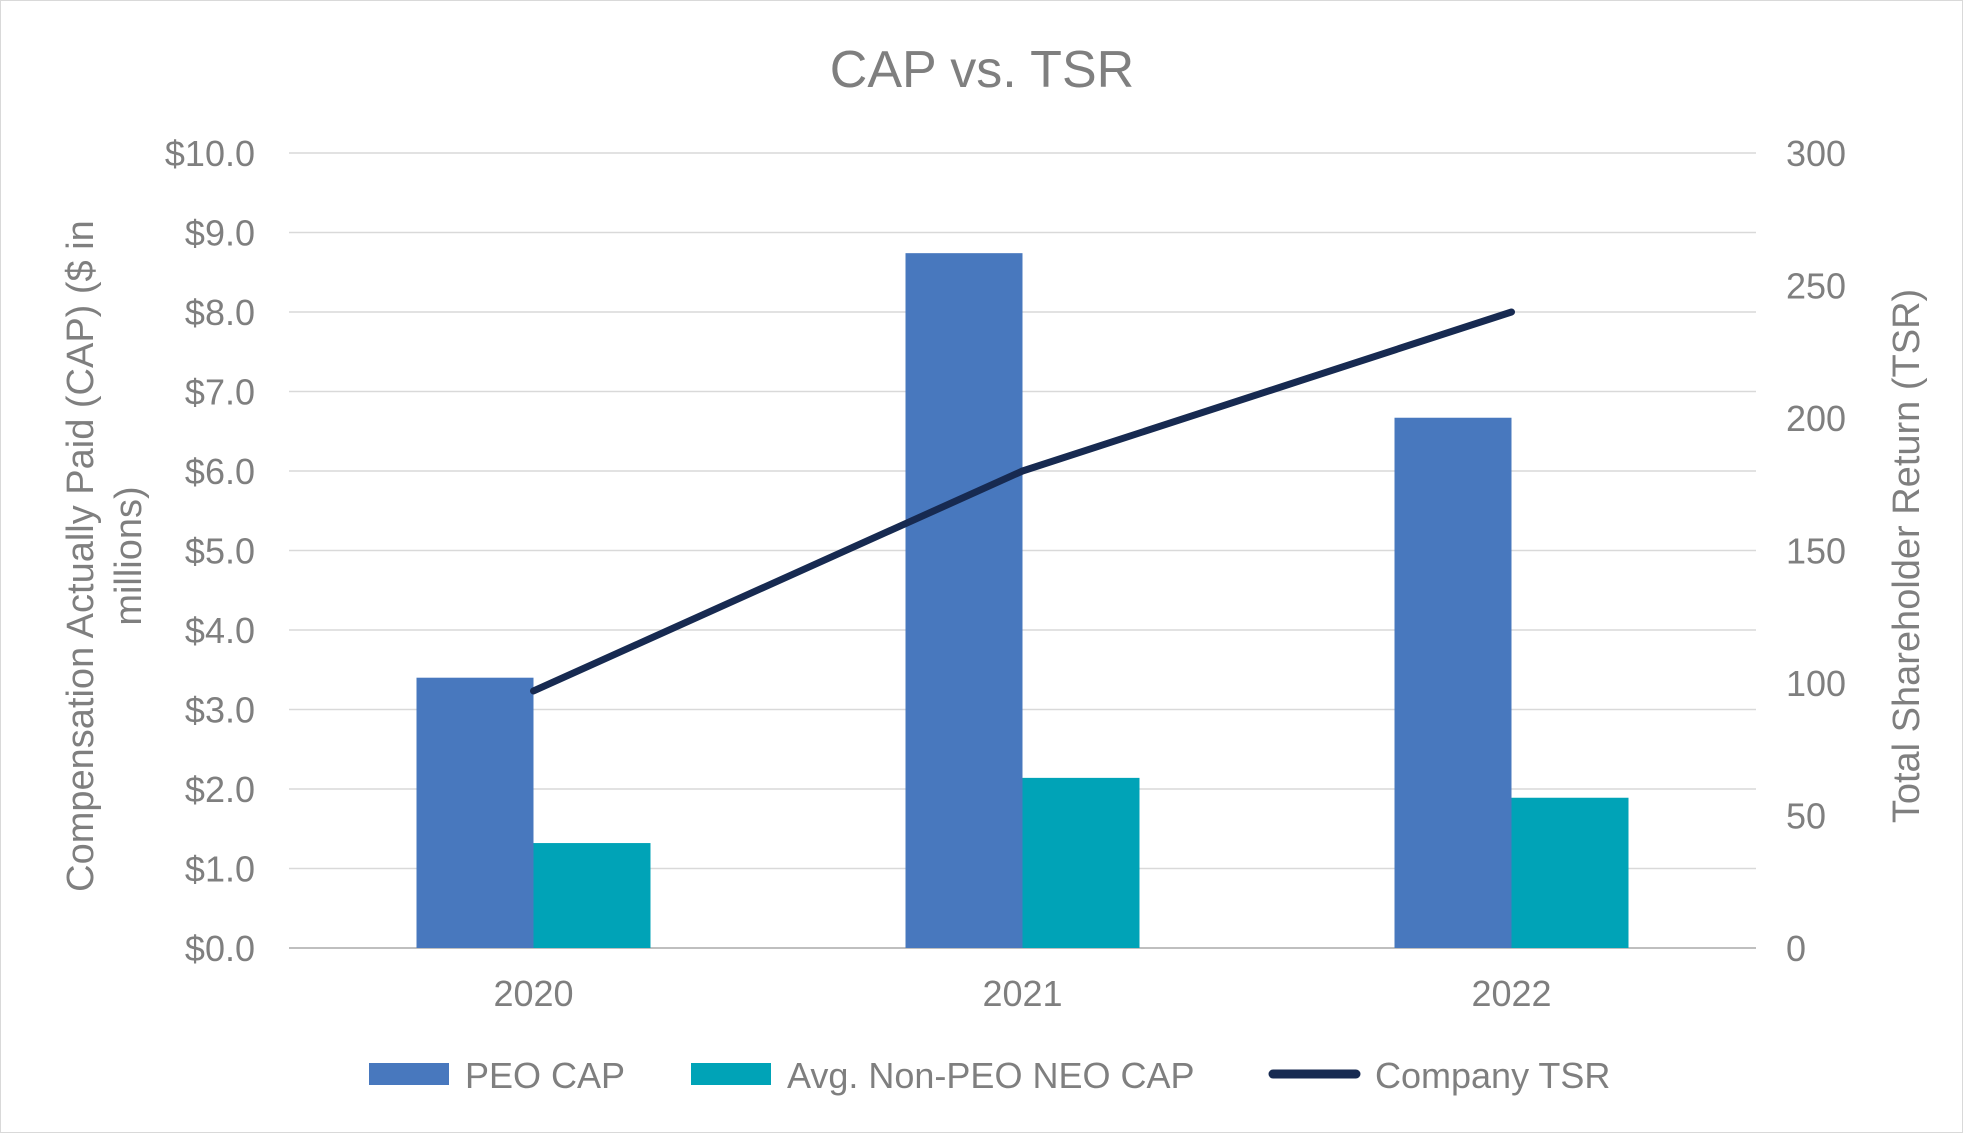  Describe the element at coordinates (210, 153) in the screenshot. I see `left-tick-label: $10.0` at that location.